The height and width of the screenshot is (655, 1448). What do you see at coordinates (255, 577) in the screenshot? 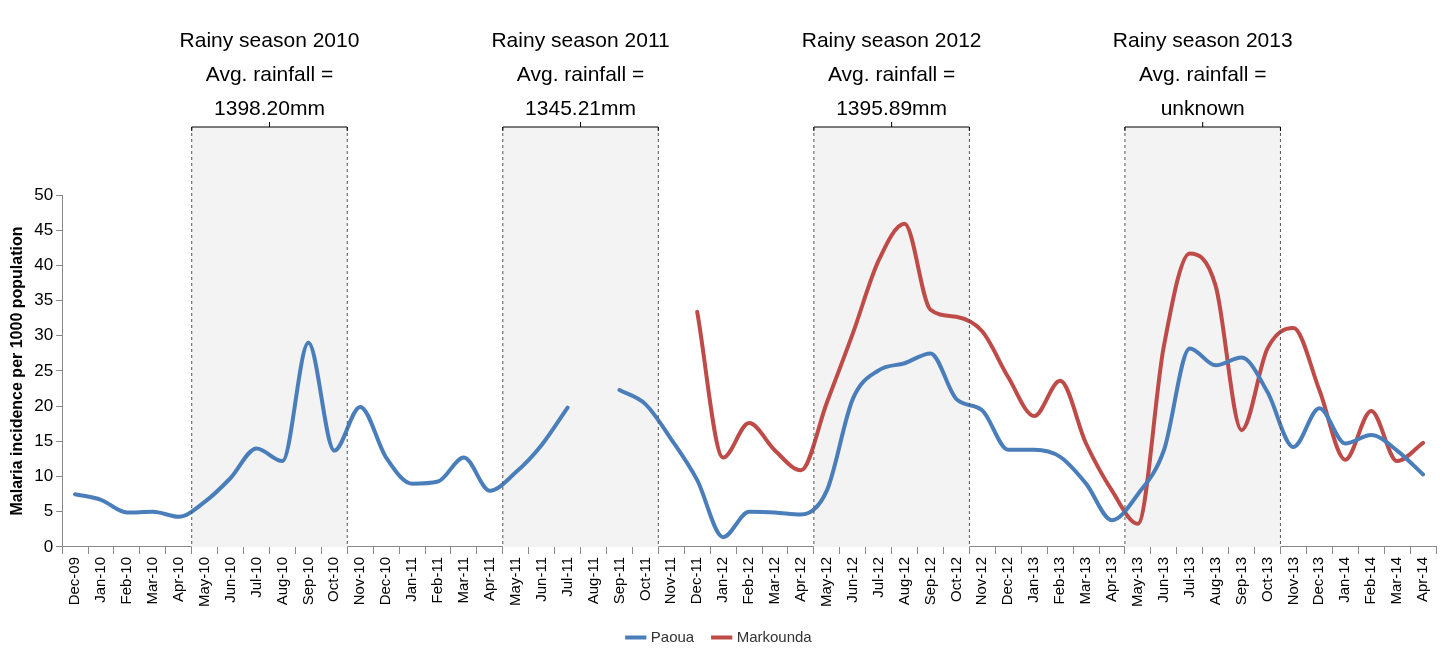
I see `x-tick-label: Jul-10` at bounding box center [255, 577].